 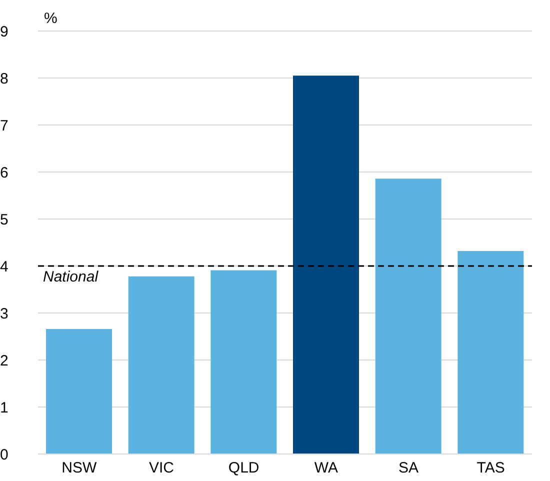 What do you see at coordinates (4, 31) in the screenshot?
I see `y-tick-label: 9` at bounding box center [4, 31].